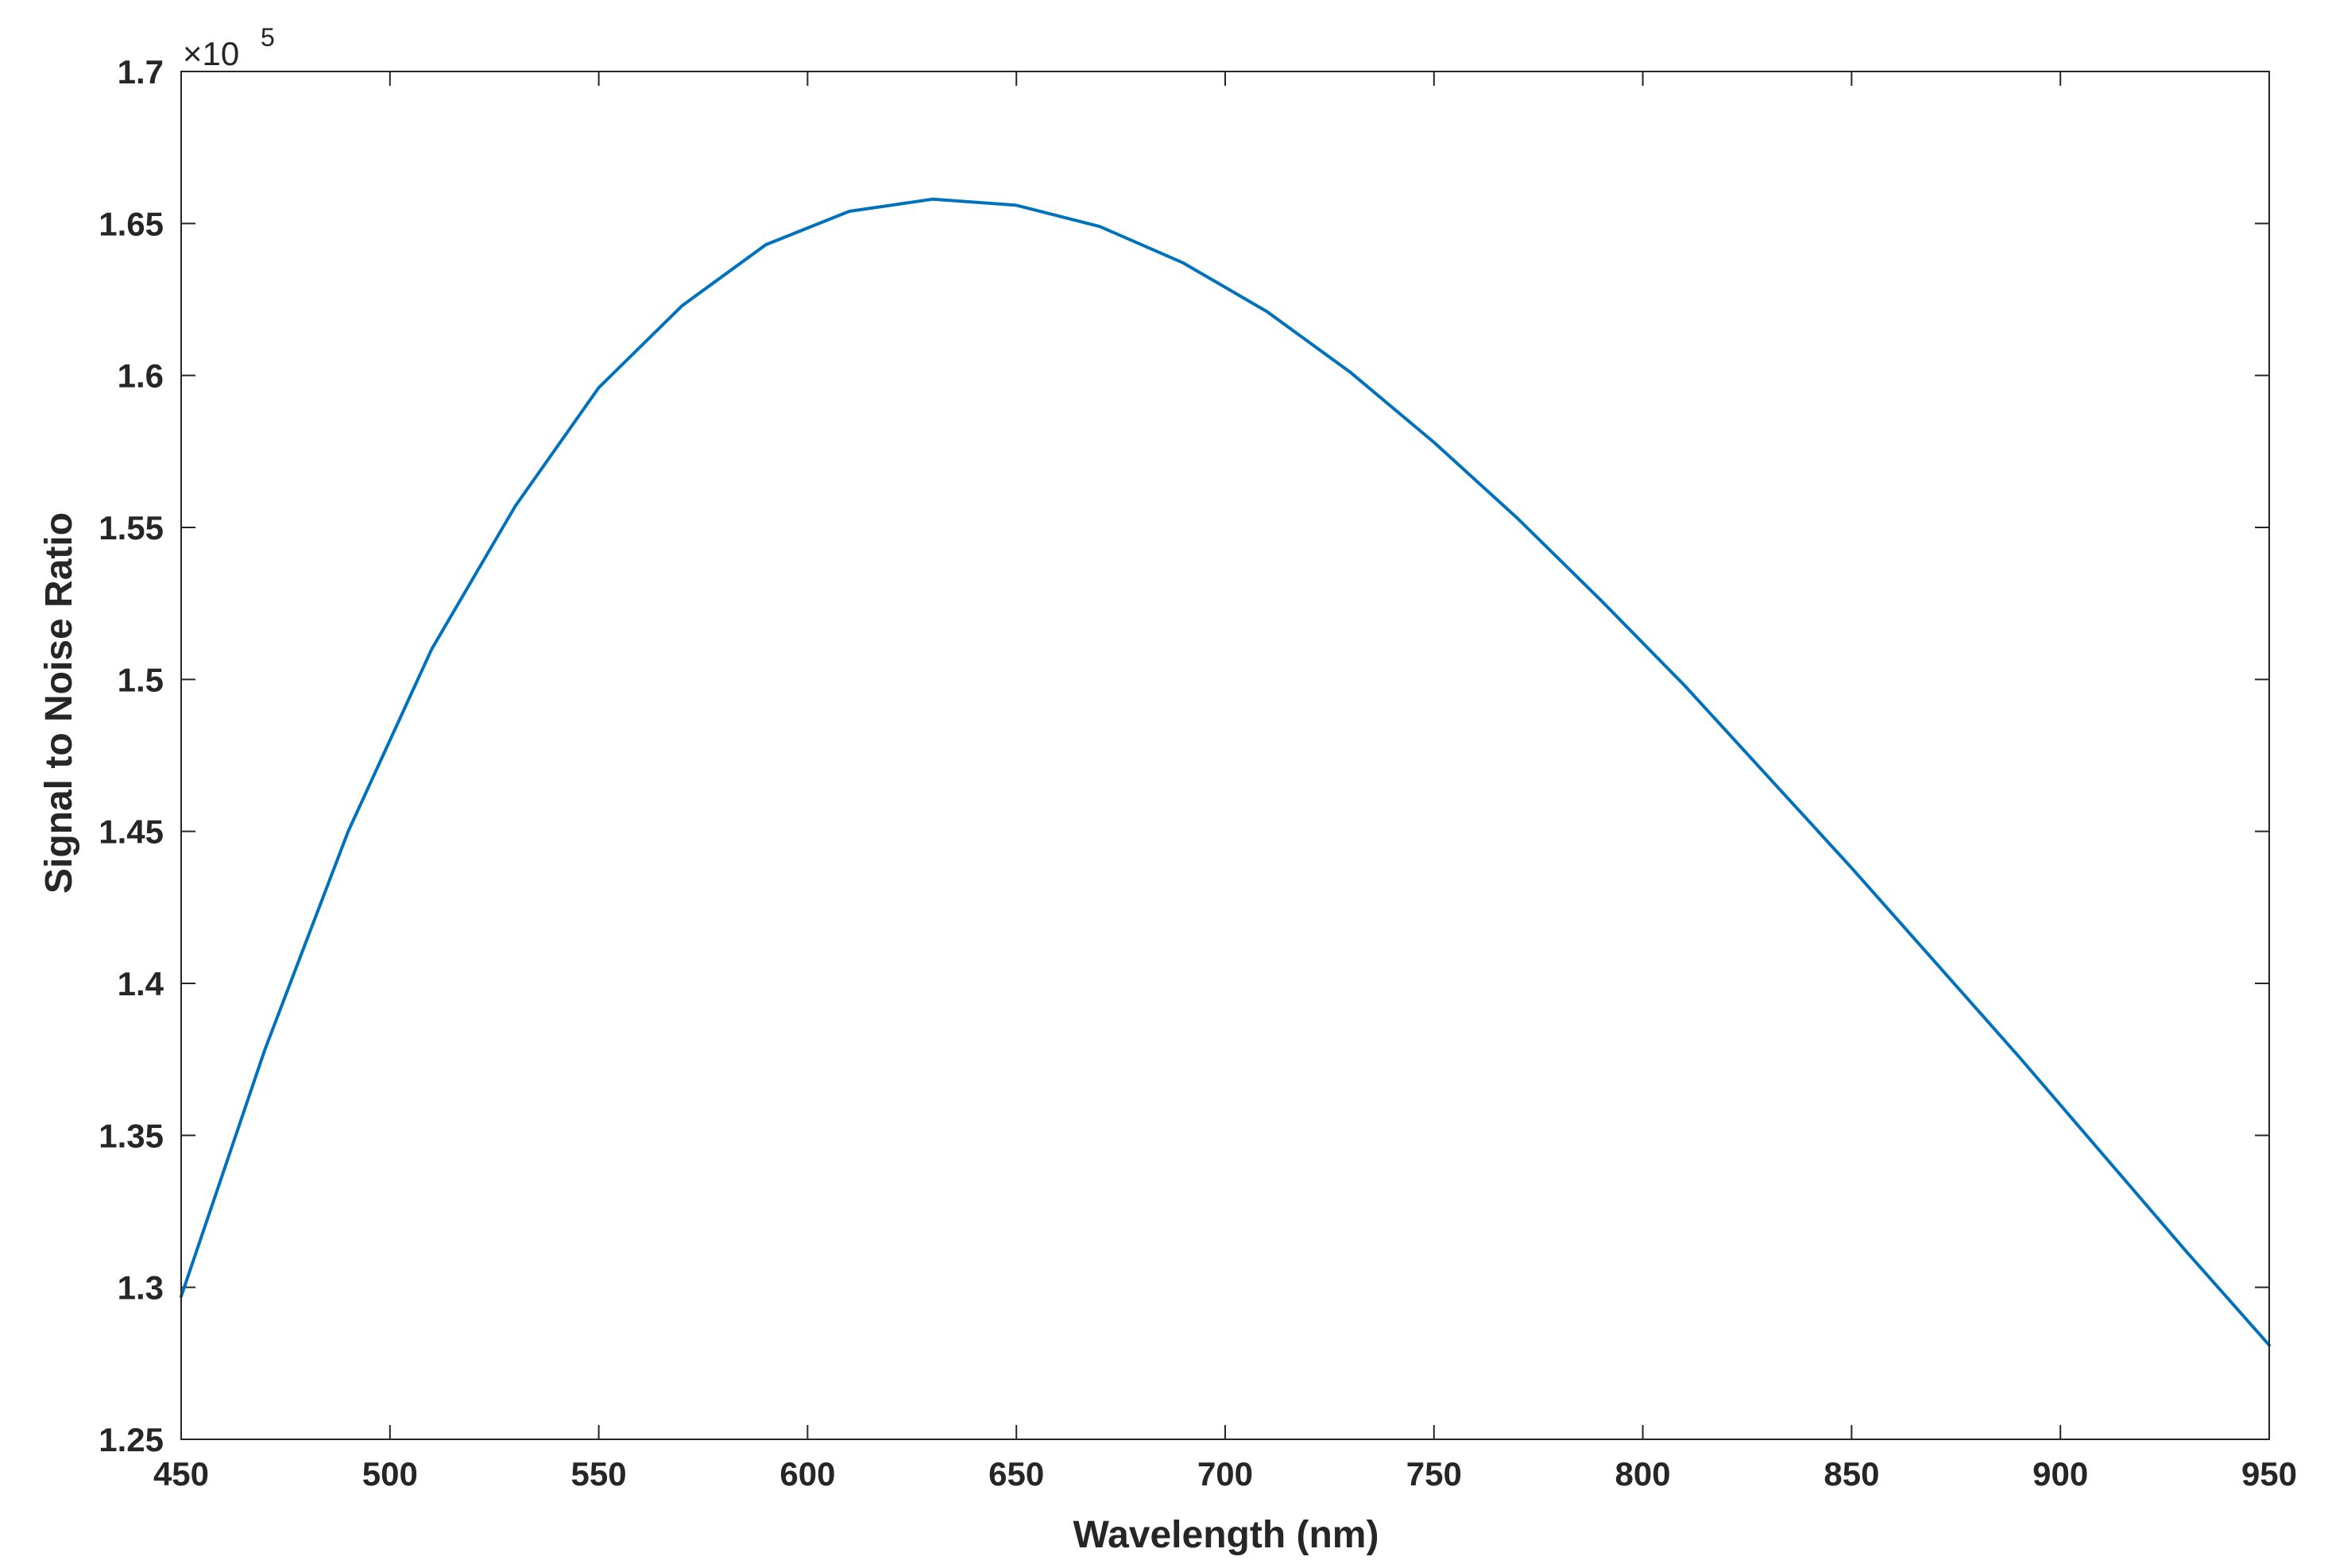 Image resolution: width=2328 pixels, height=1568 pixels. What do you see at coordinates (131, 832) in the screenshot?
I see `y-tick-label: 1.45` at bounding box center [131, 832].